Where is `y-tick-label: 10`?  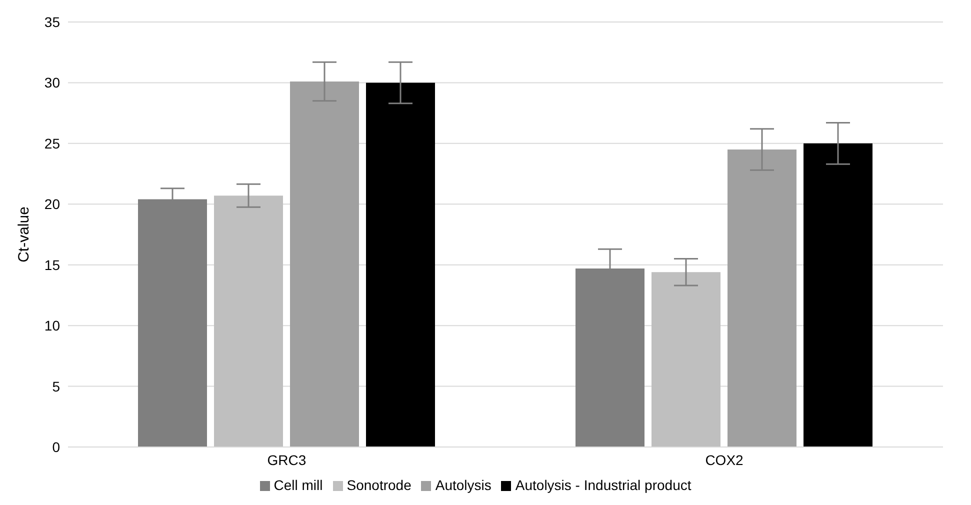 y-tick-label: 10 is located at coordinates (52, 326).